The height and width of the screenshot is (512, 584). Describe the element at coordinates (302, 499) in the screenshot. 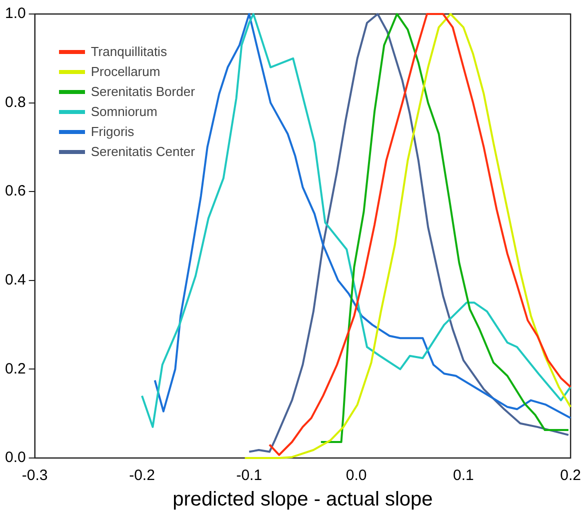

I see `x-axis-title: predicted slope - actual slope` at that location.